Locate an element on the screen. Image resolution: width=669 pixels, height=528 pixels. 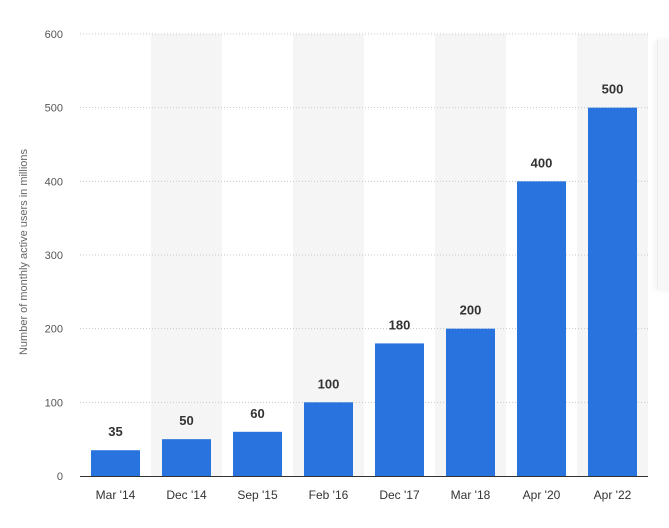
x-tick-label: Feb '16 is located at coordinates (329, 495).